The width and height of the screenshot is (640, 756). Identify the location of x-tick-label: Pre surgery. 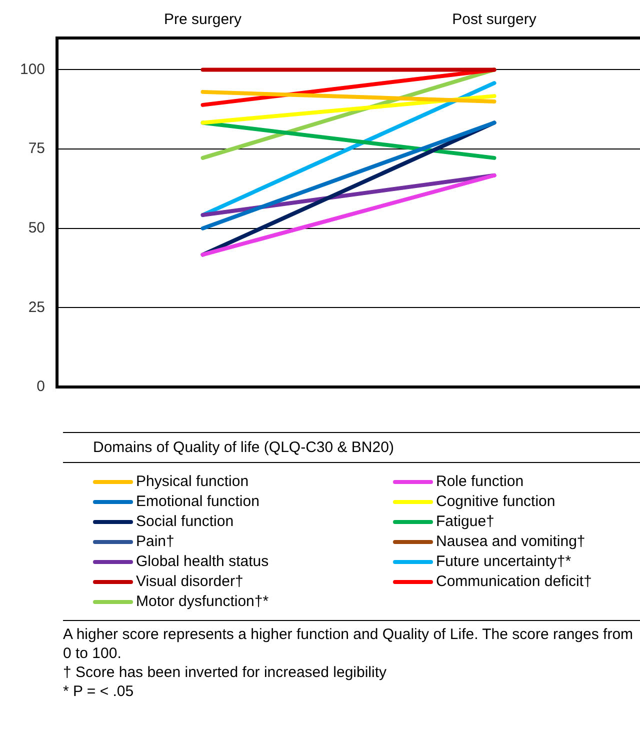
(203, 19).